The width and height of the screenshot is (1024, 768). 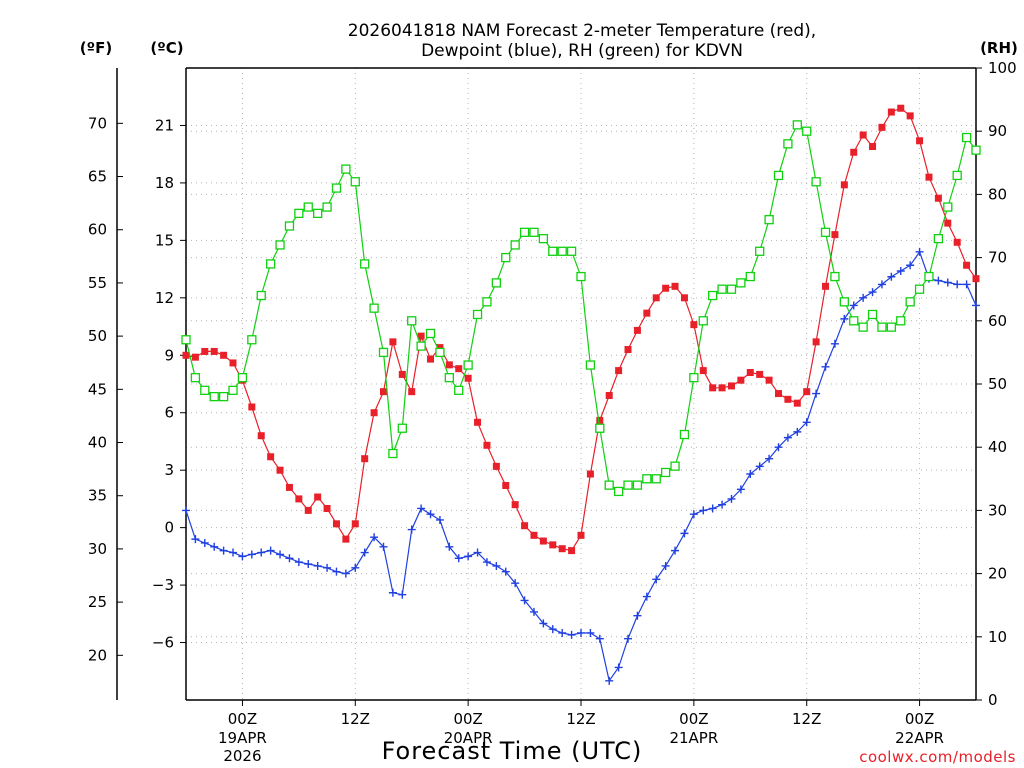 I want to click on date-label: 19APR, so click(x=242, y=738).